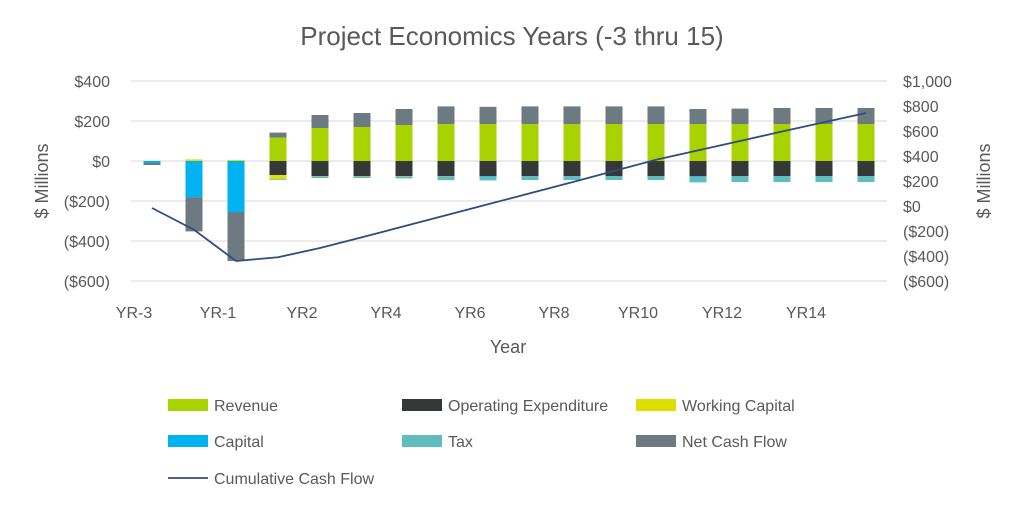 The width and height of the screenshot is (1024, 507). Describe the element at coordinates (528, 406) in the screenshot. I see `legend-label: Operating Expenditure` at that location.